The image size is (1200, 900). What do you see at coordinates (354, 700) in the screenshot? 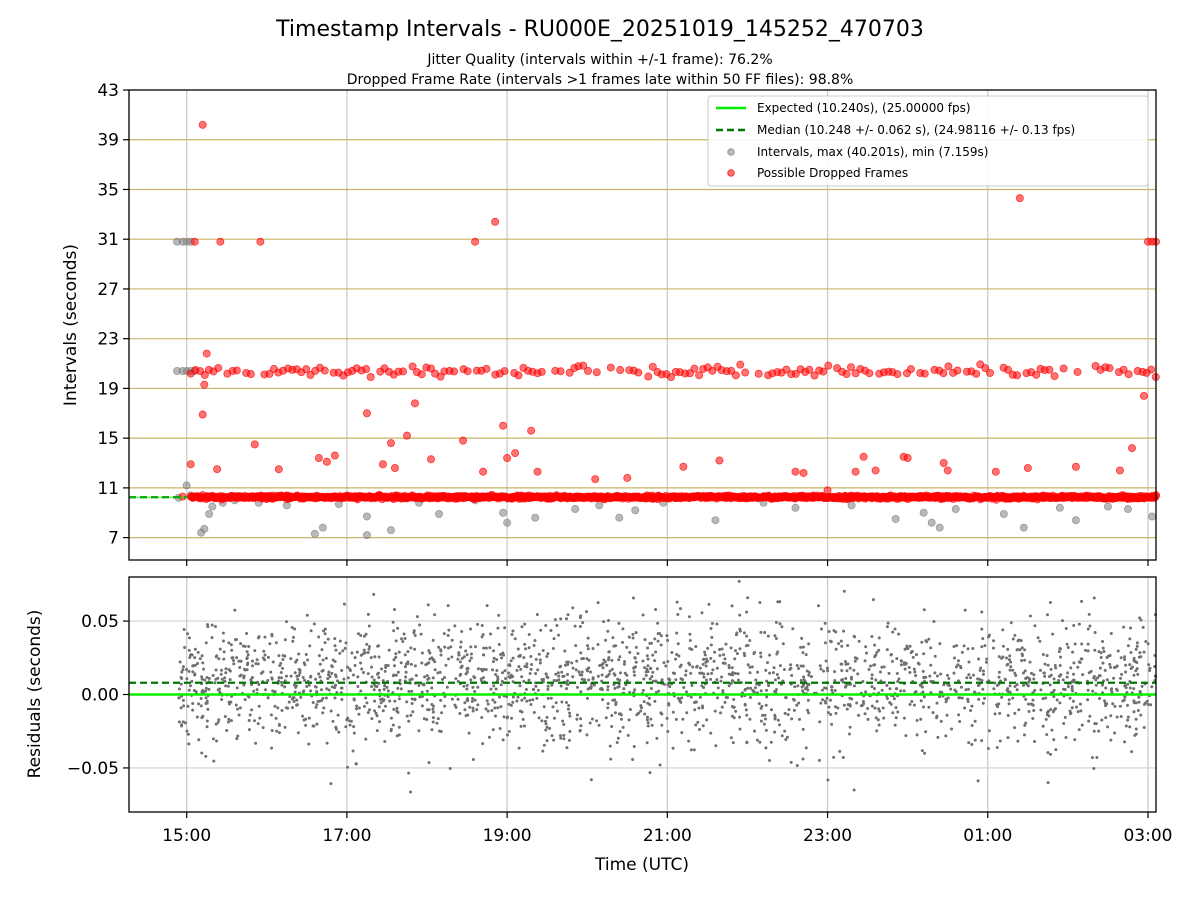
I see `residual-point-1919` at bounding box center [354, 700].